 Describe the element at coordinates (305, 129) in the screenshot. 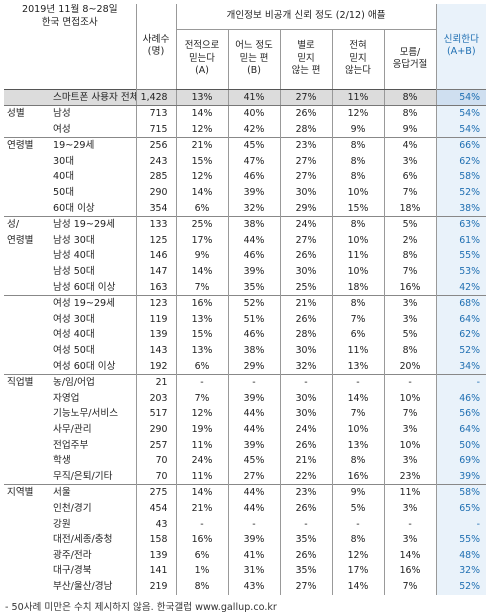

I see `value-c: 28%` at that location.